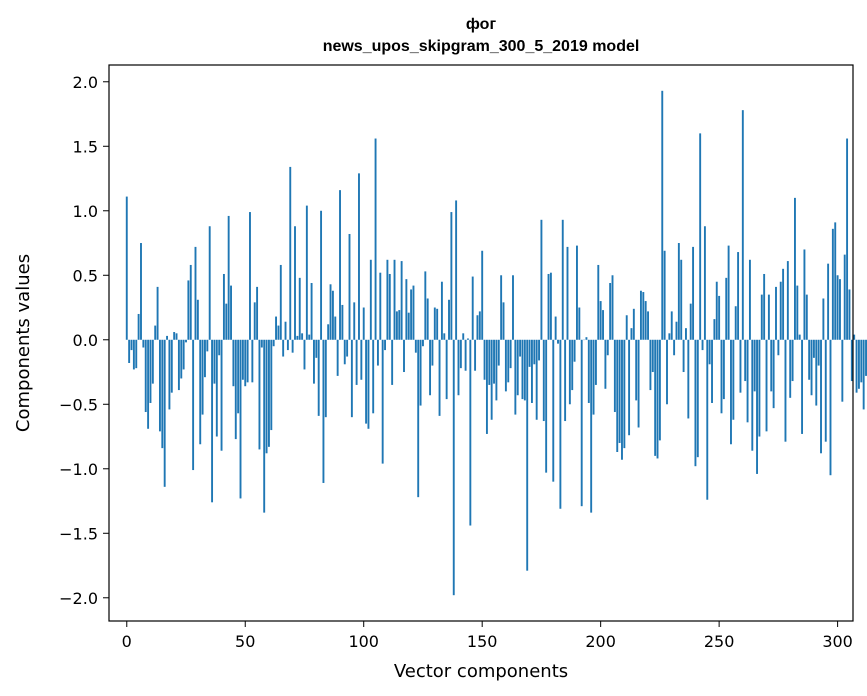 This screenshot has width=867, height=696. What do you see at coordinates (482, 641) in the screenshot?
I see `x-tick-label: 150` at bounding box center [482, 641].